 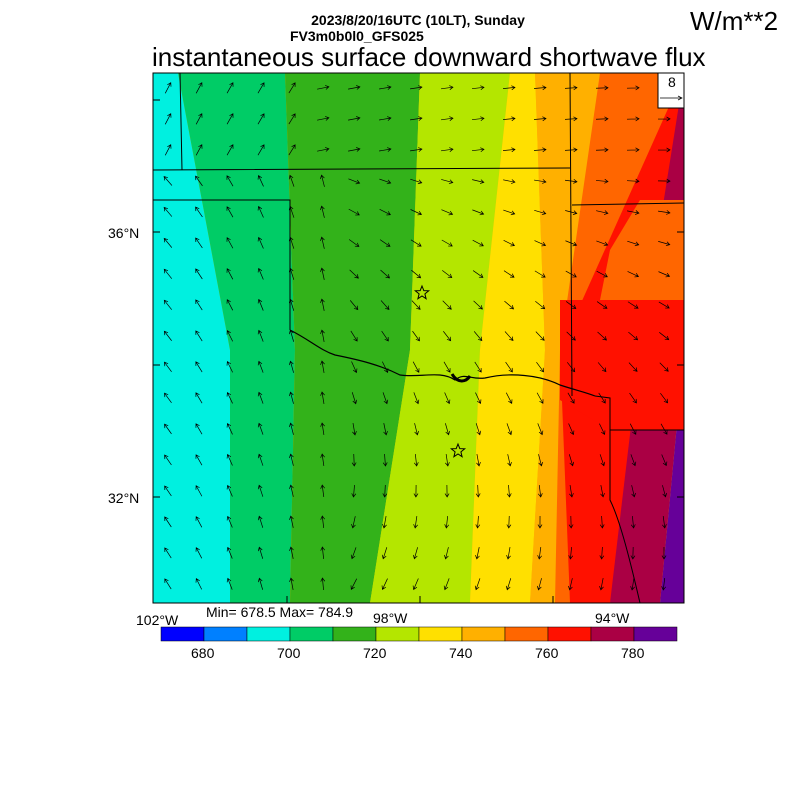 What do you see at coordinates (289, 653) in the screenshot?
I see `colorbar-tick-label: 700` at bounding box center [289, 653].